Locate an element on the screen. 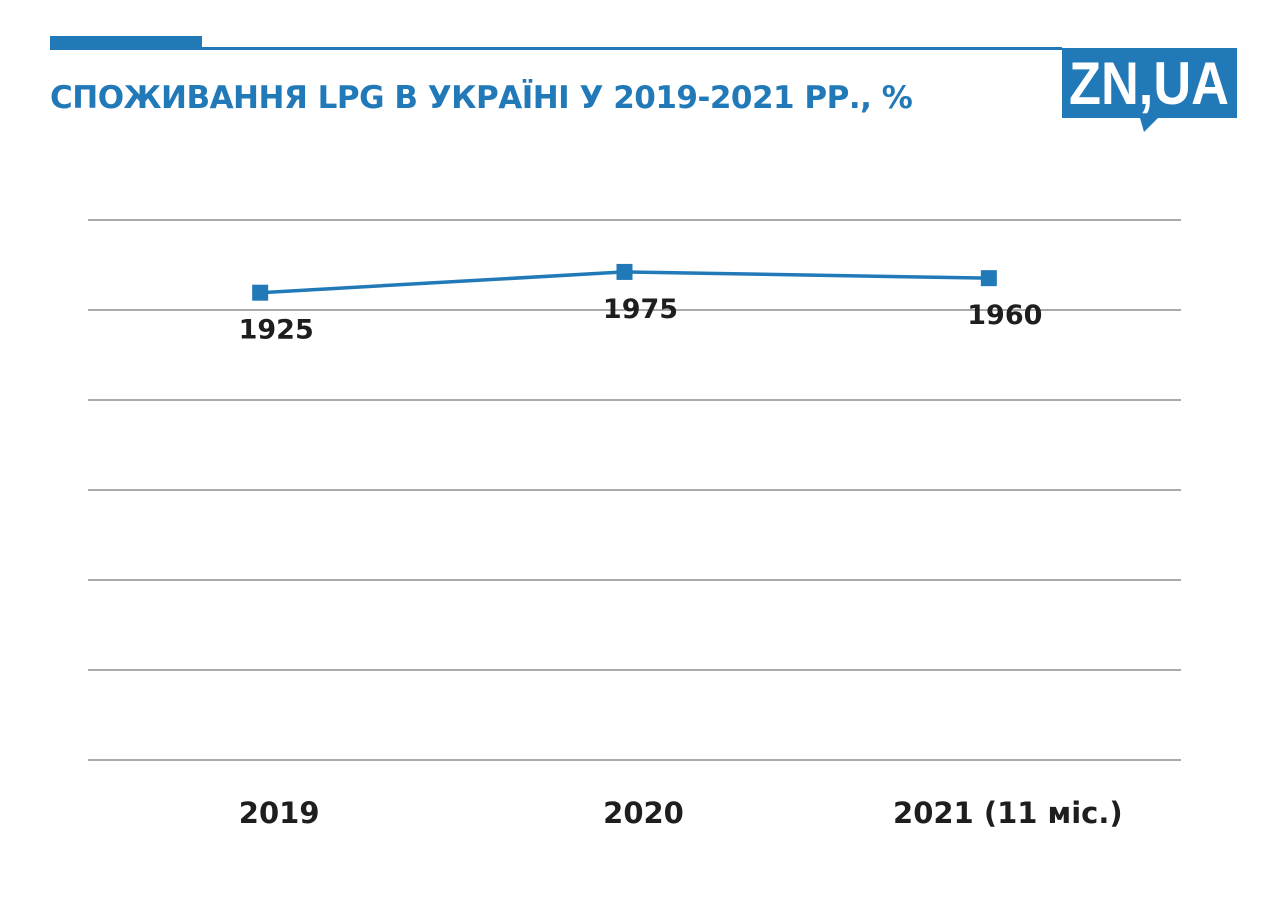 The width and height of the screenshot is (1280, 920). data-label: 1925 is located at coordinates (276, 330).